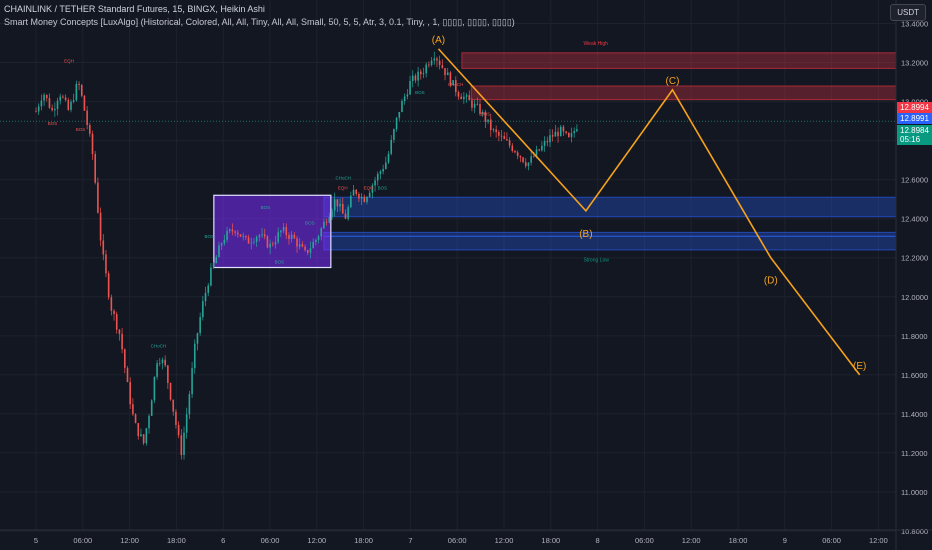  I want to click on x-tick-label: 5, so click(36, 540).